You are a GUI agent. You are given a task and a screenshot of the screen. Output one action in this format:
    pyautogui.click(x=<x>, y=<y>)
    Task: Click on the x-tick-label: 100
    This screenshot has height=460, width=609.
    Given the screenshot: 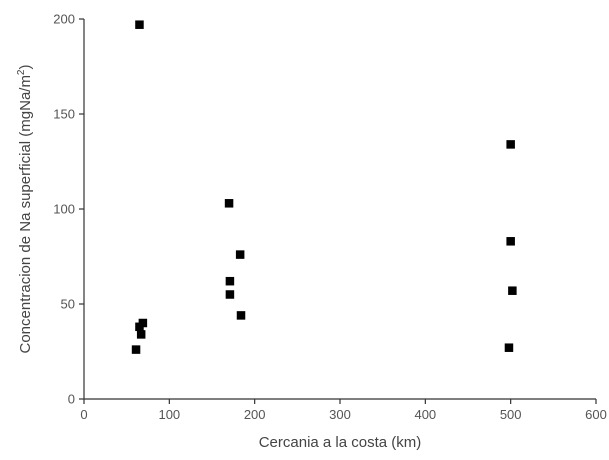 What is the action you would take?
    pyautogui.click(x=169, y=414)
    